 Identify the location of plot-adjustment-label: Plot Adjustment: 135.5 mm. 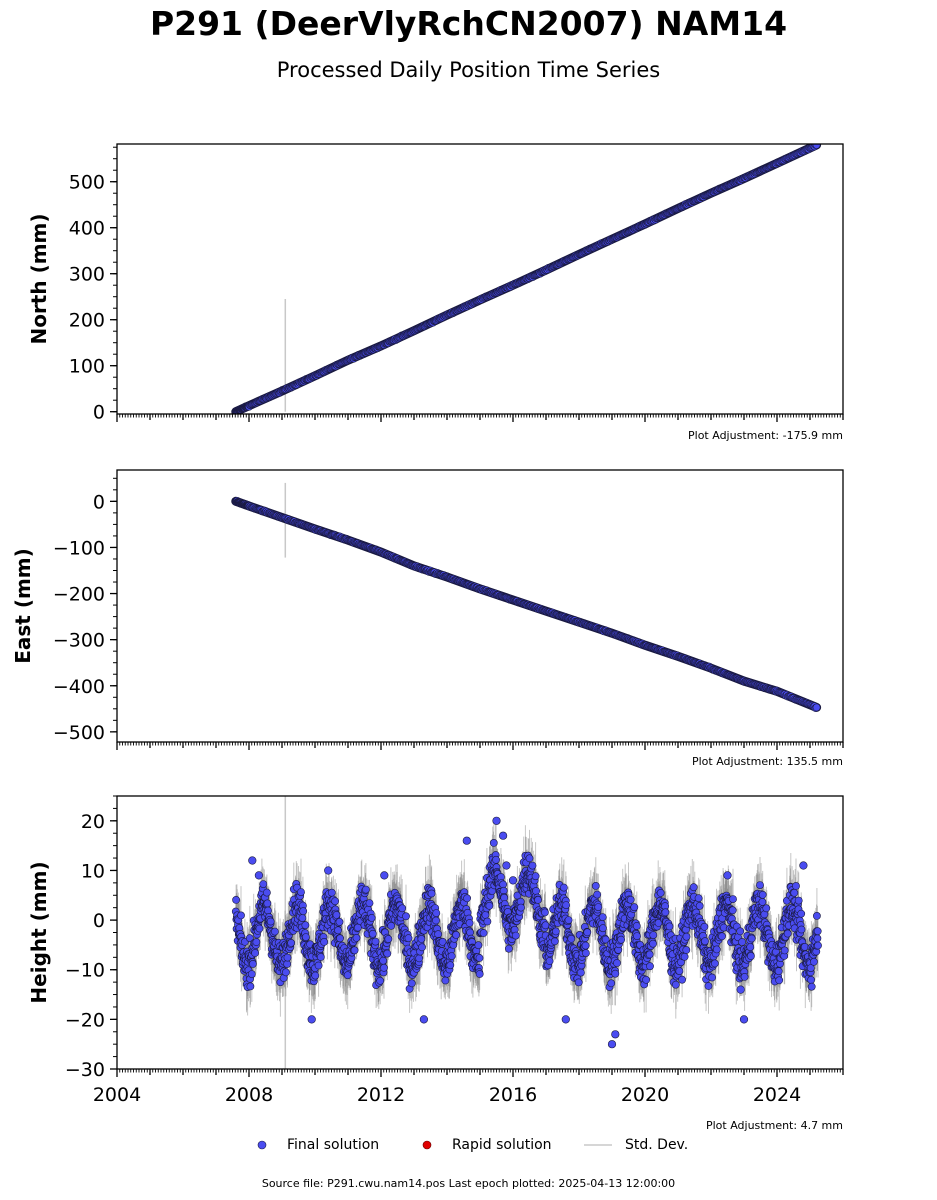
(767, 761).